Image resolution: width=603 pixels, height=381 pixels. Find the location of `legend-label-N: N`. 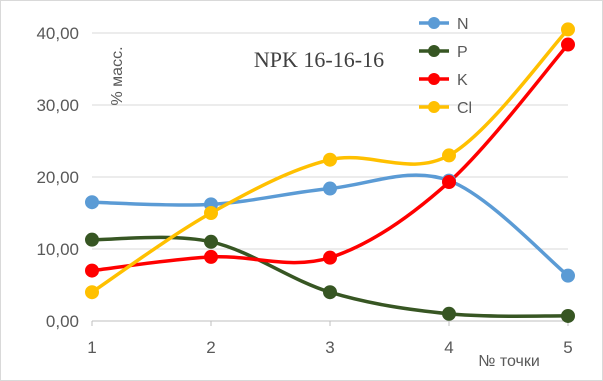

legend-label-N: N is located at coordinates (463, 24).